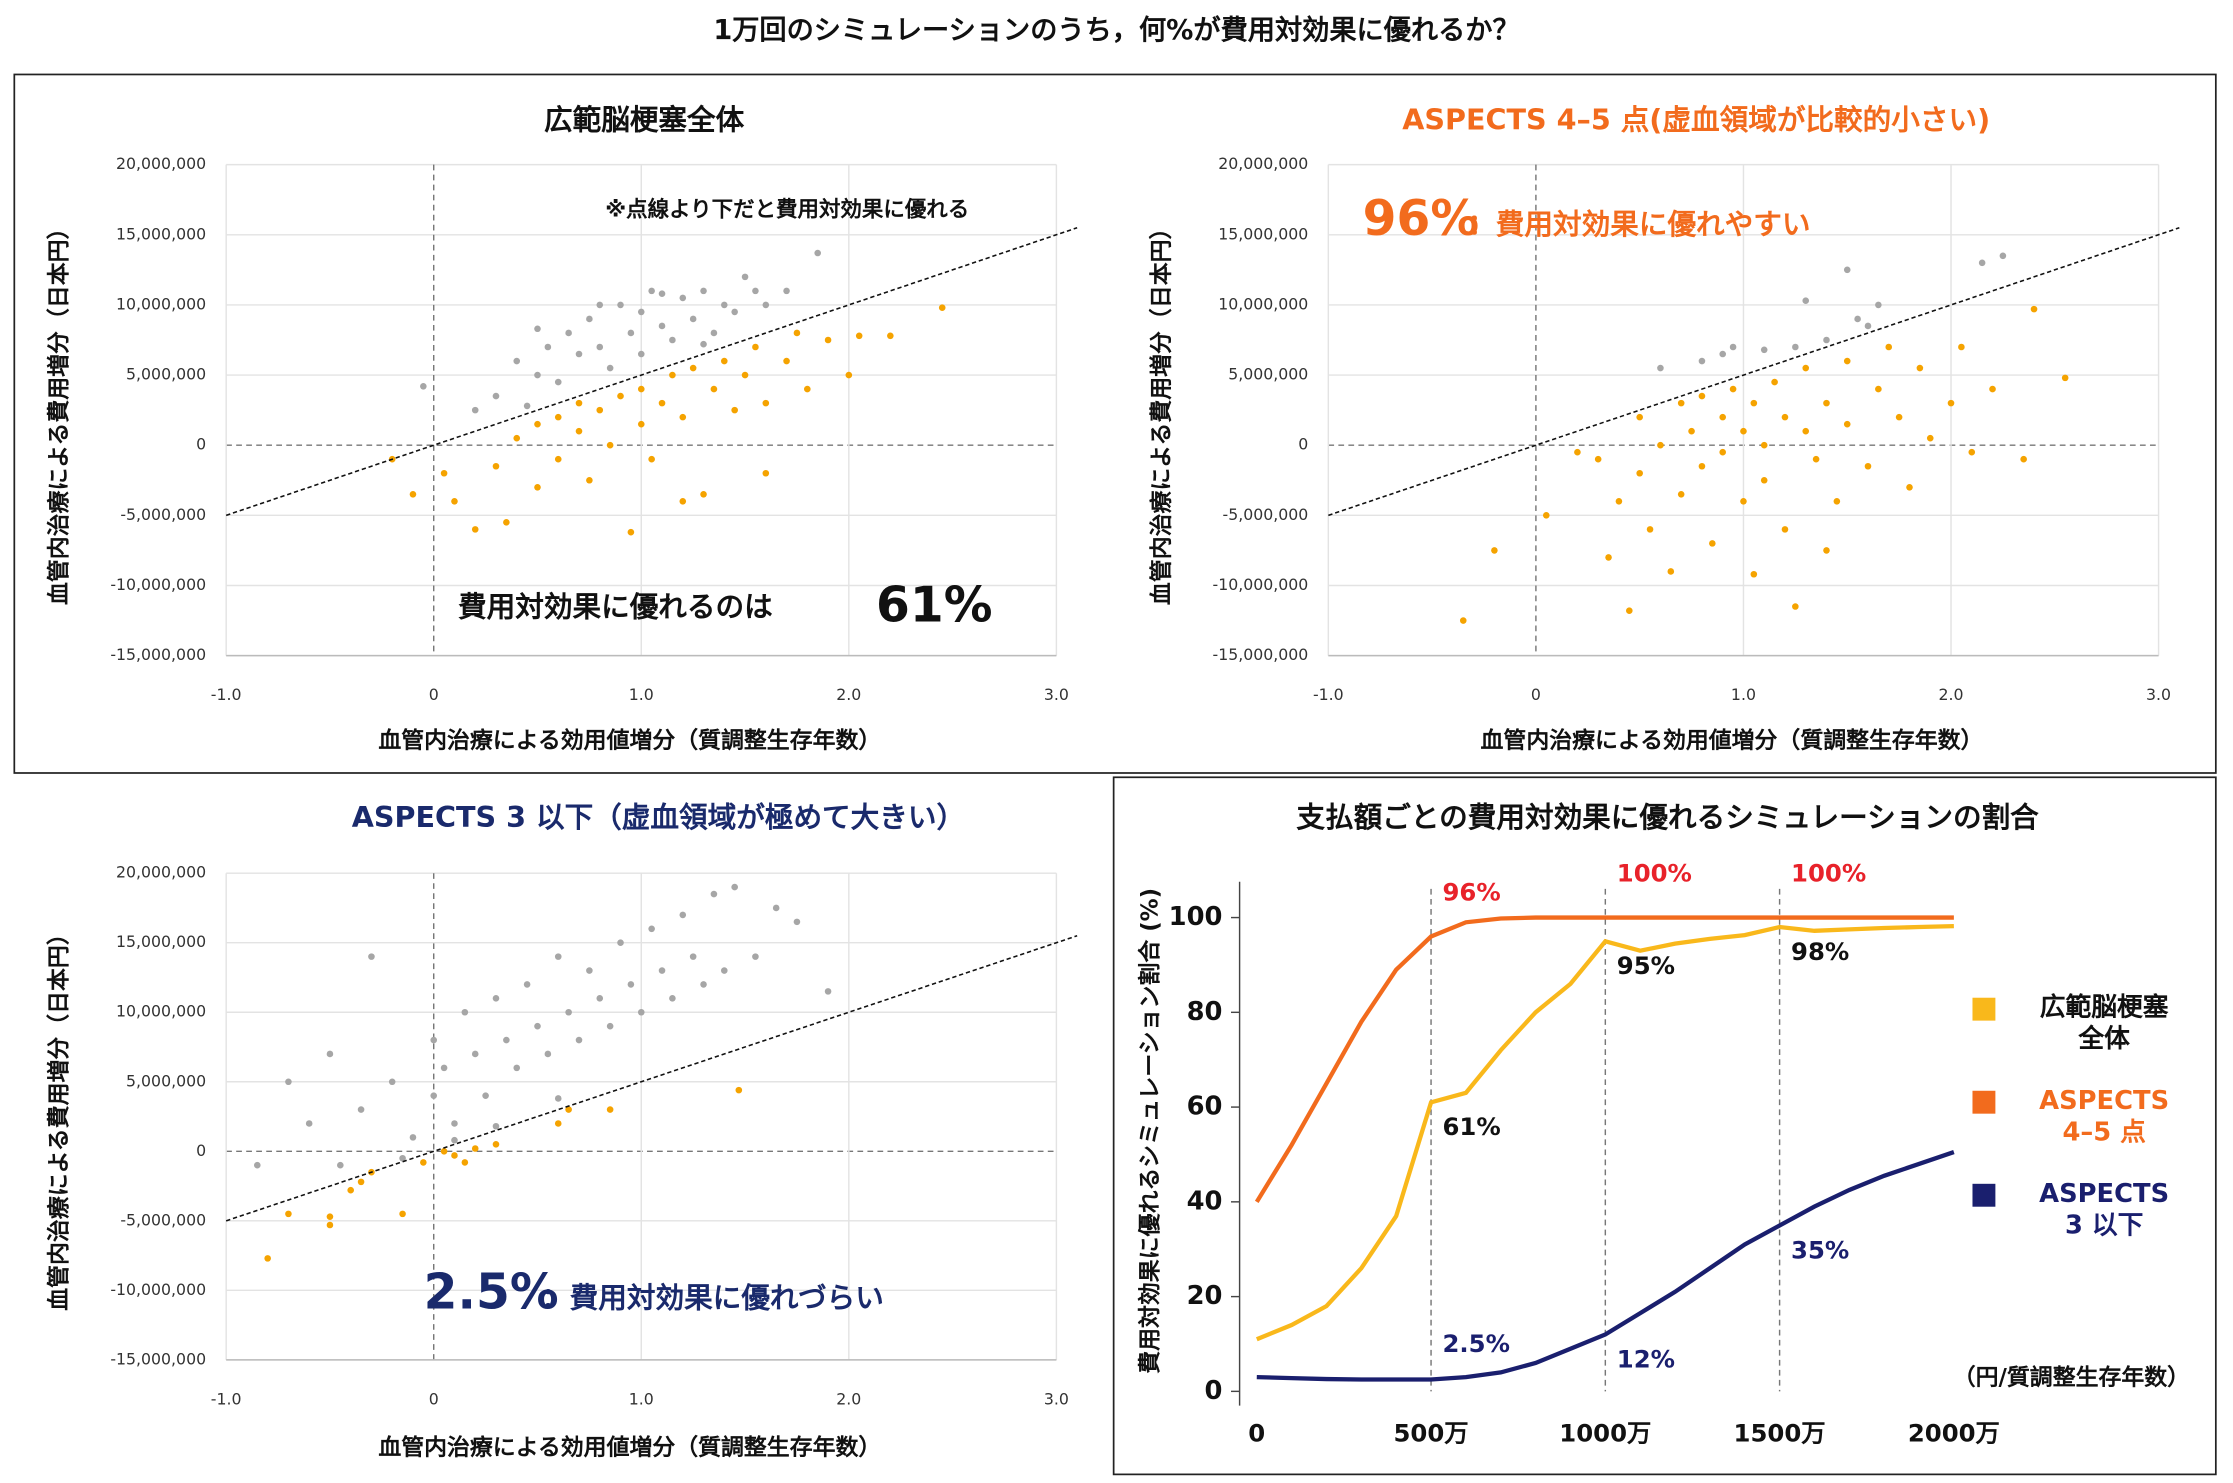  I want to click on annotation: 2.5%, so click(491, 1292).